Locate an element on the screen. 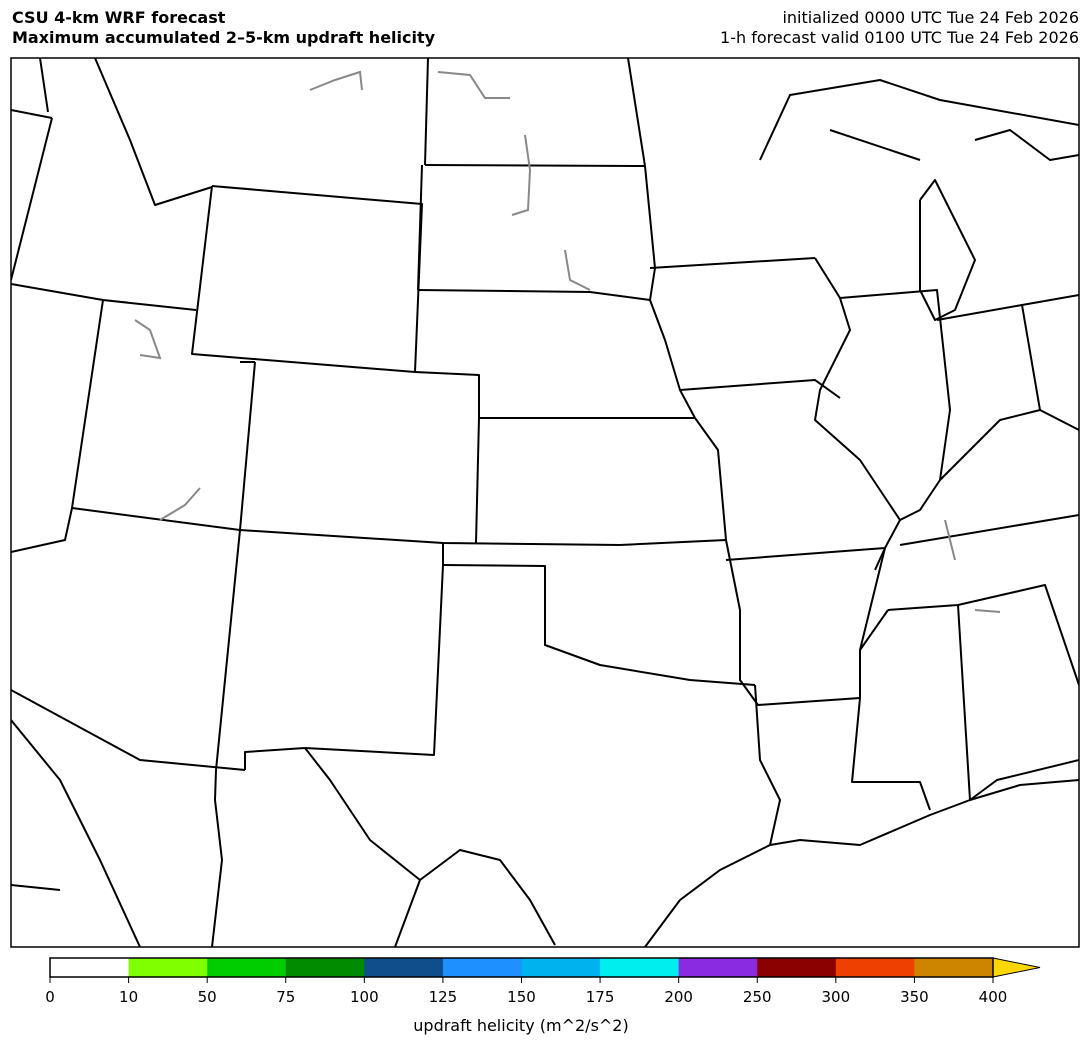 Image resolution: width=1091 pixels, height=1047 pixels. colorbar-tick-label: 100 is located at coordinates (364, 997).